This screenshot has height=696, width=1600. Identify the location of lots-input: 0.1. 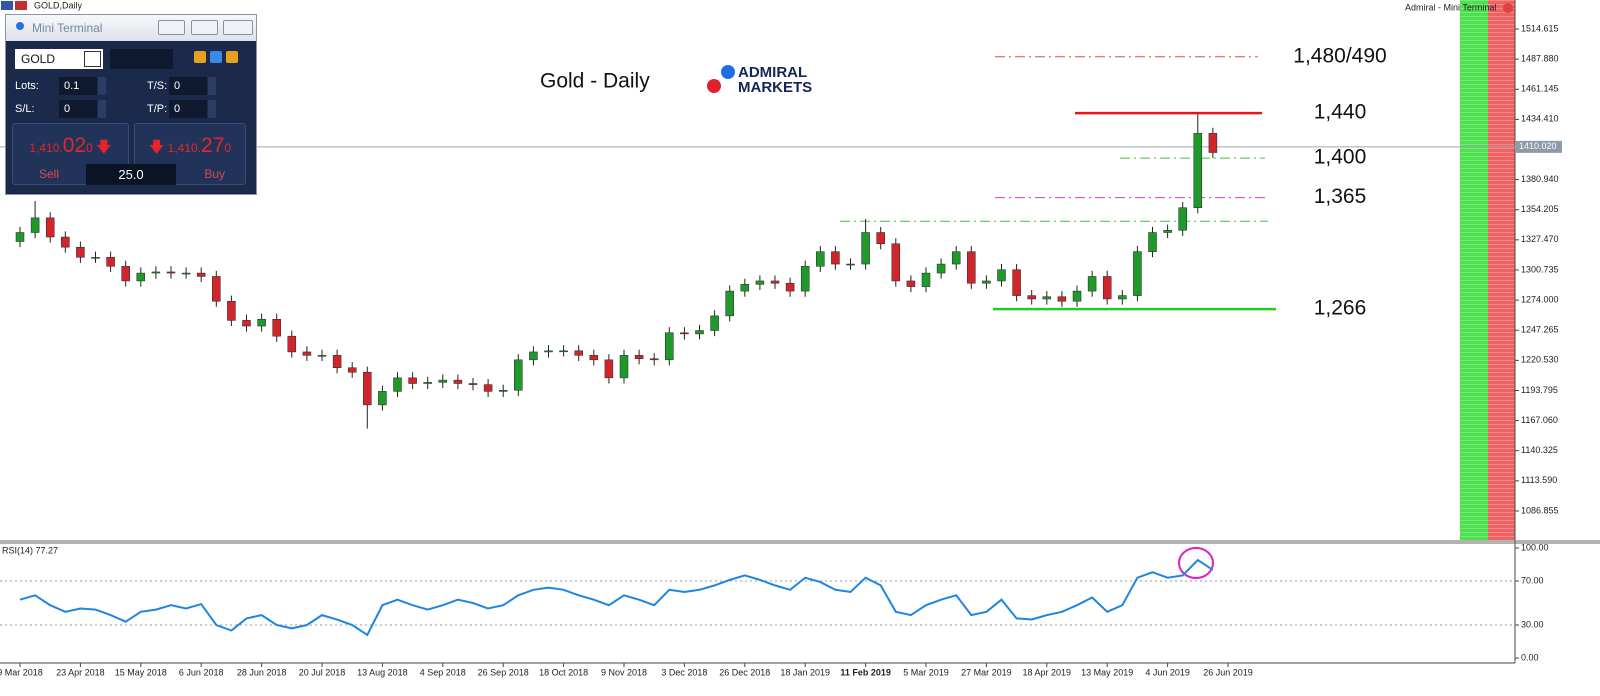
(78, 86).